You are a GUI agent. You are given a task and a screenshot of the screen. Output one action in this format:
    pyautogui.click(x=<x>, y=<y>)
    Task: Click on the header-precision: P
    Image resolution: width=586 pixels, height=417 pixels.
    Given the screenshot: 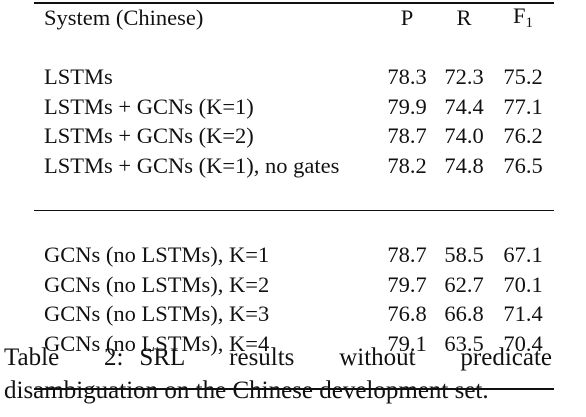 What is the action you would take?
    pyautogui.click(x=407, y=18)
    